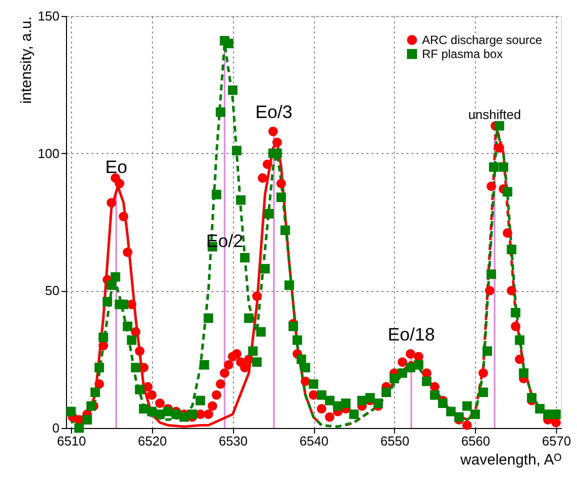  What do you see at coordinates (494, 114) in the screenshot?
I see `annotation: unshifted` at bounding box center [494, 114].